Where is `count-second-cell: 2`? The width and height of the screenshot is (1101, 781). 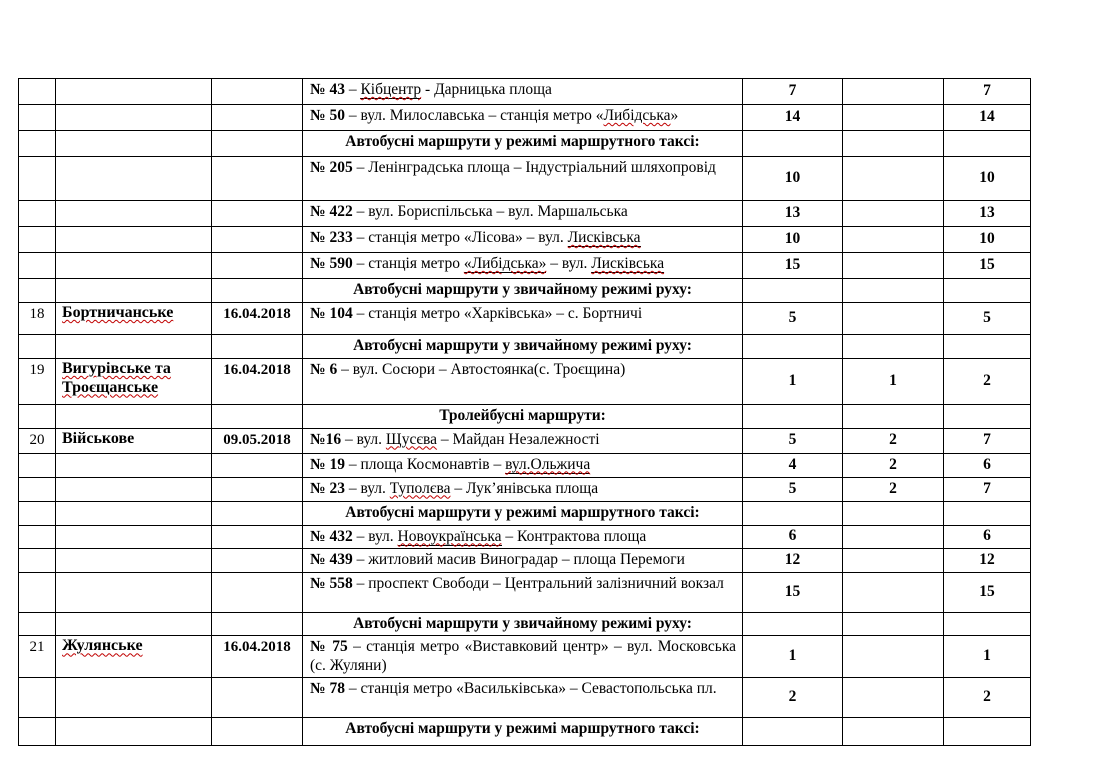 count-second-cell: 2 is located at coordinates (893, 489).